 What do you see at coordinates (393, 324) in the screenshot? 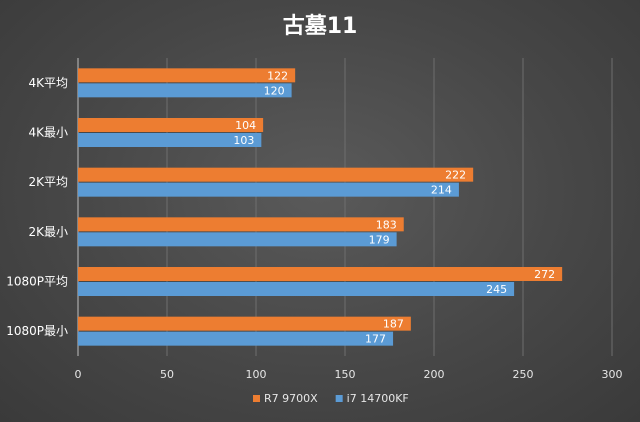
I see `bar-value-label: 187` at bounding box center [393, 324].